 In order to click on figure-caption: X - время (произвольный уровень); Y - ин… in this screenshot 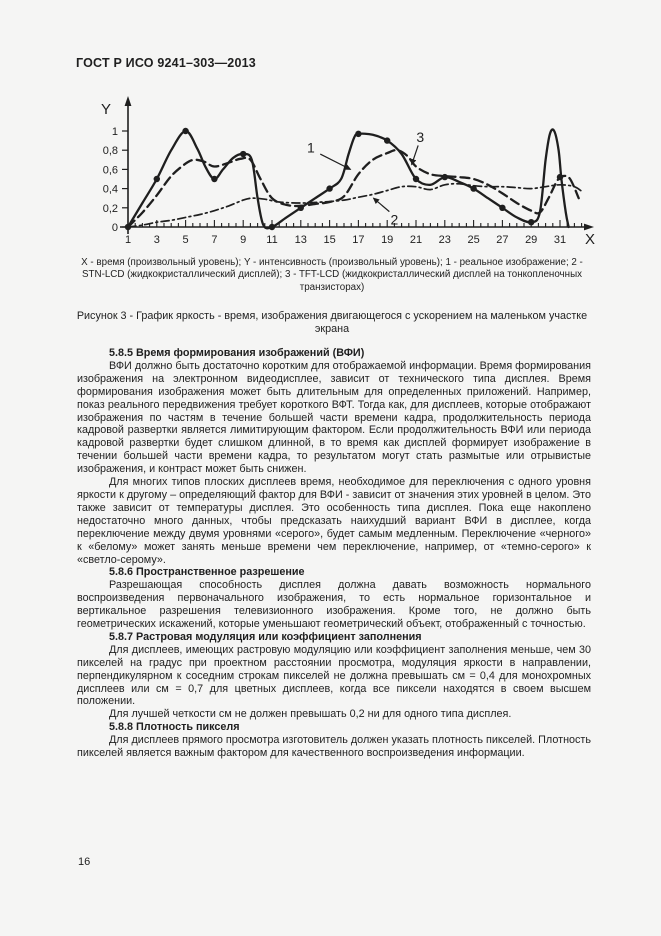, I will do `click(332, 275)`.